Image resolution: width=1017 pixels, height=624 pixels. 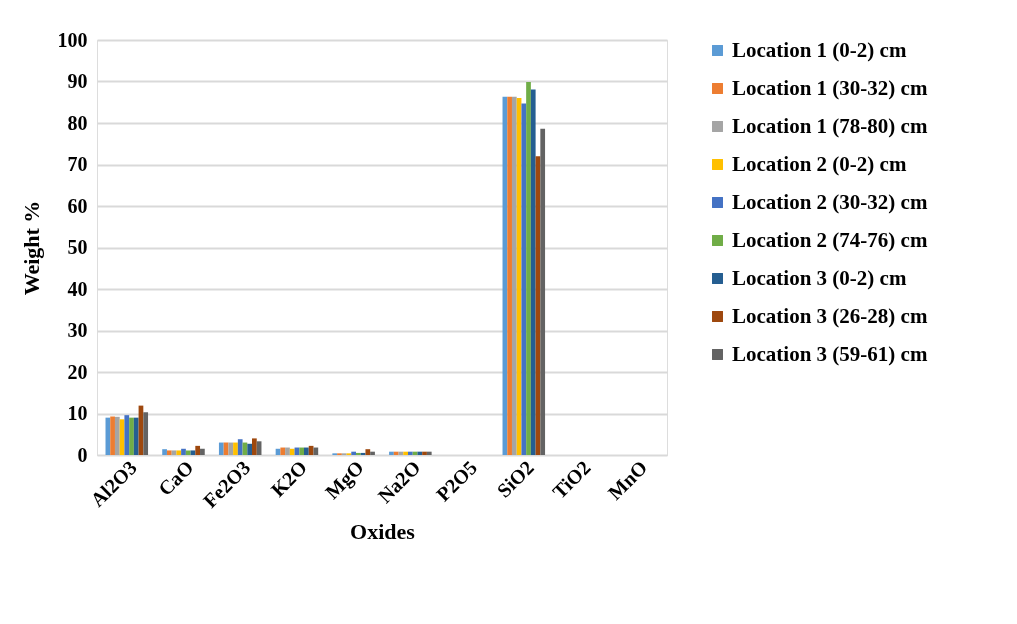 I want to click on legend-label: Location 2 (74-76) cm, so click(x=830, y=239).